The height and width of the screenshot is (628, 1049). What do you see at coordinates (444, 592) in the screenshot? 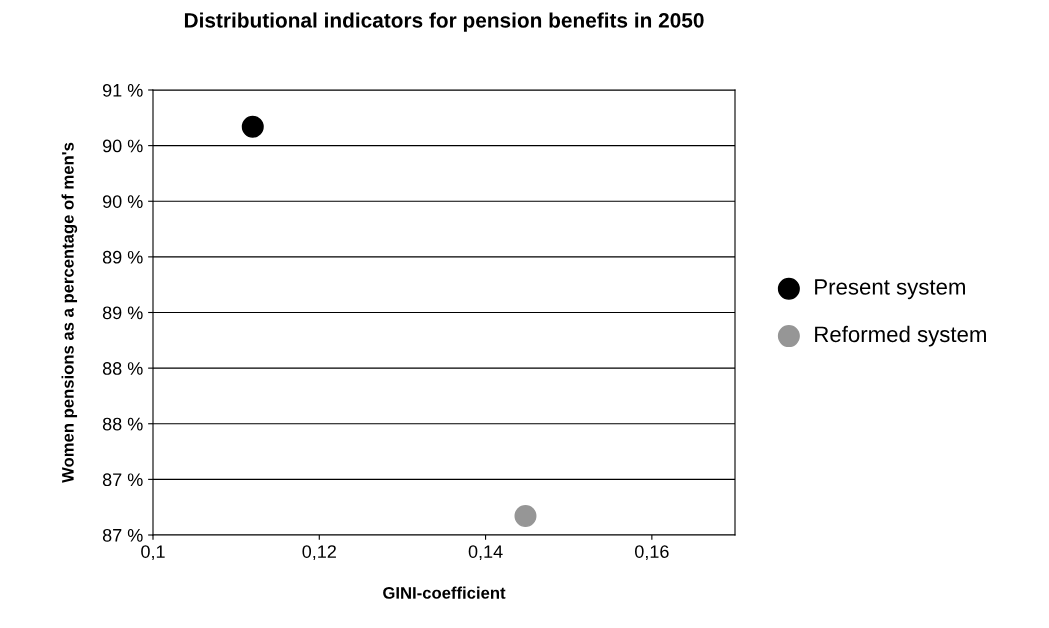
I see `x-axis-title: GINI-coefficient` at bounding box center [444, 592].